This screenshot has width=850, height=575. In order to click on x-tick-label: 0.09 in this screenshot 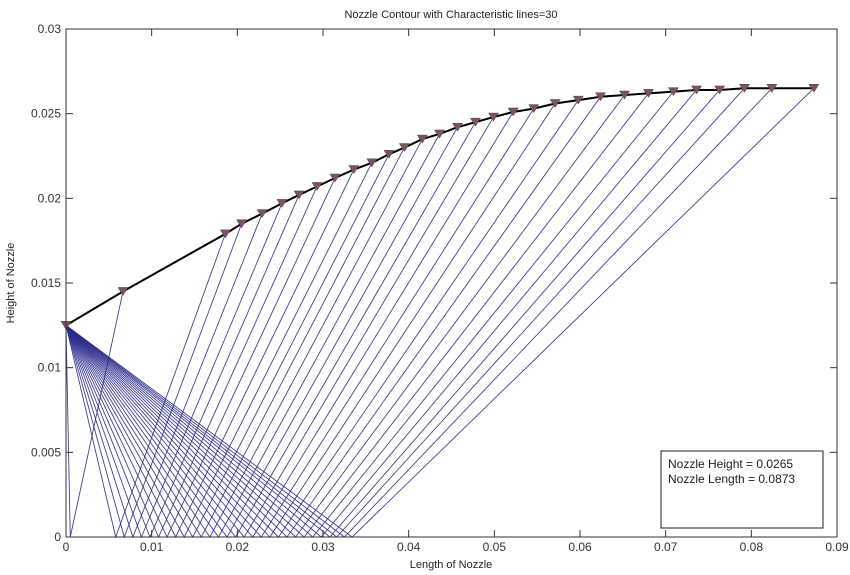, I will do `click(837, 547)`.